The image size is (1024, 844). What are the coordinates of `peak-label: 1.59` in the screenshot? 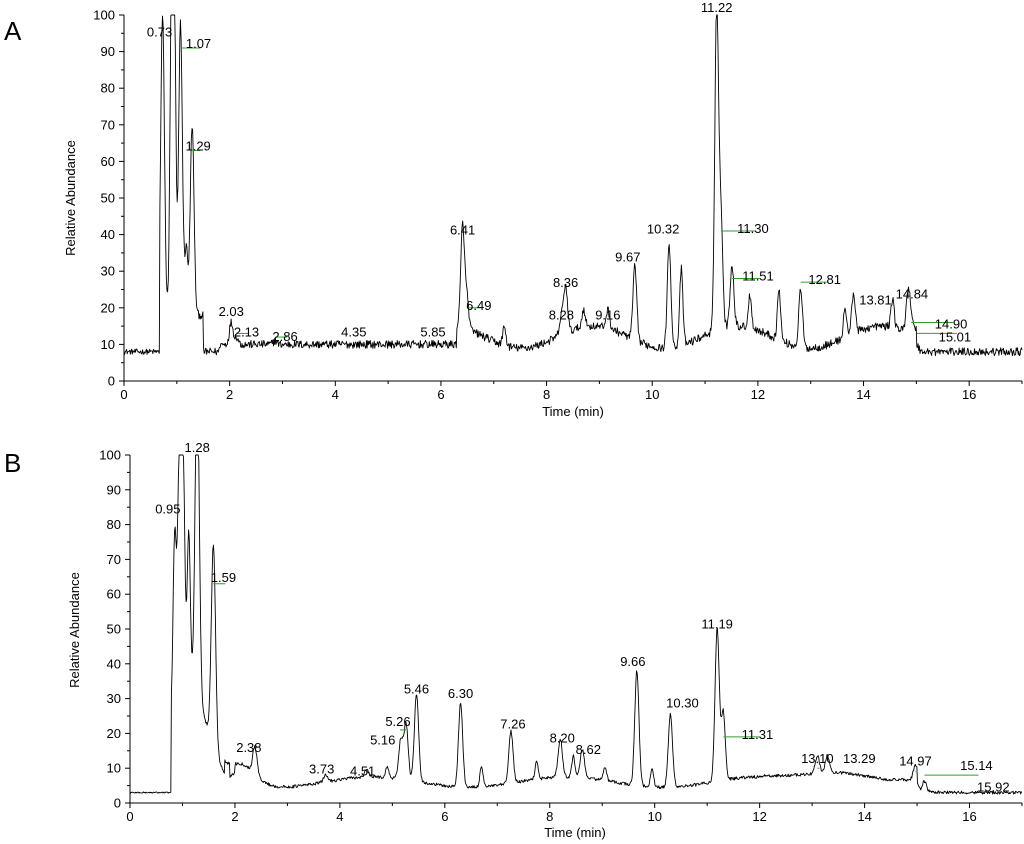 It's located at (223, 577).